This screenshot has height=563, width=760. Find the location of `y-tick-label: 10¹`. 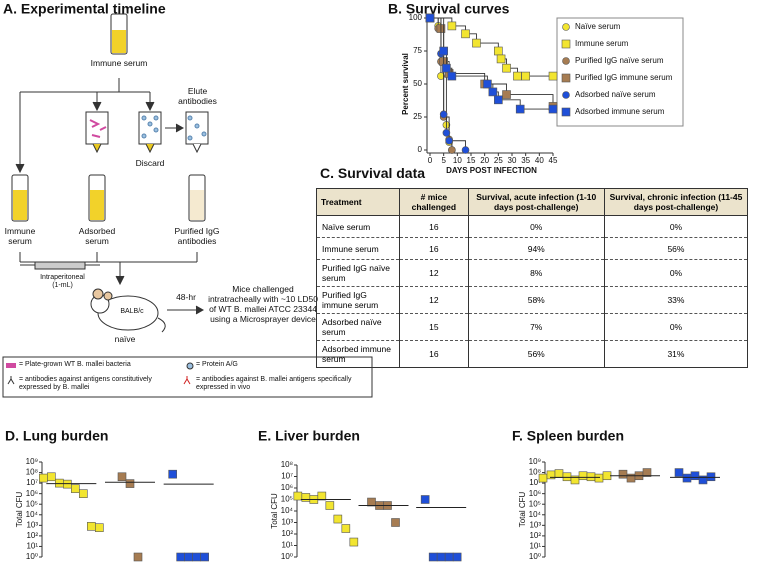

y-tick-label: 10¹ is located at coordinates (32, 546).